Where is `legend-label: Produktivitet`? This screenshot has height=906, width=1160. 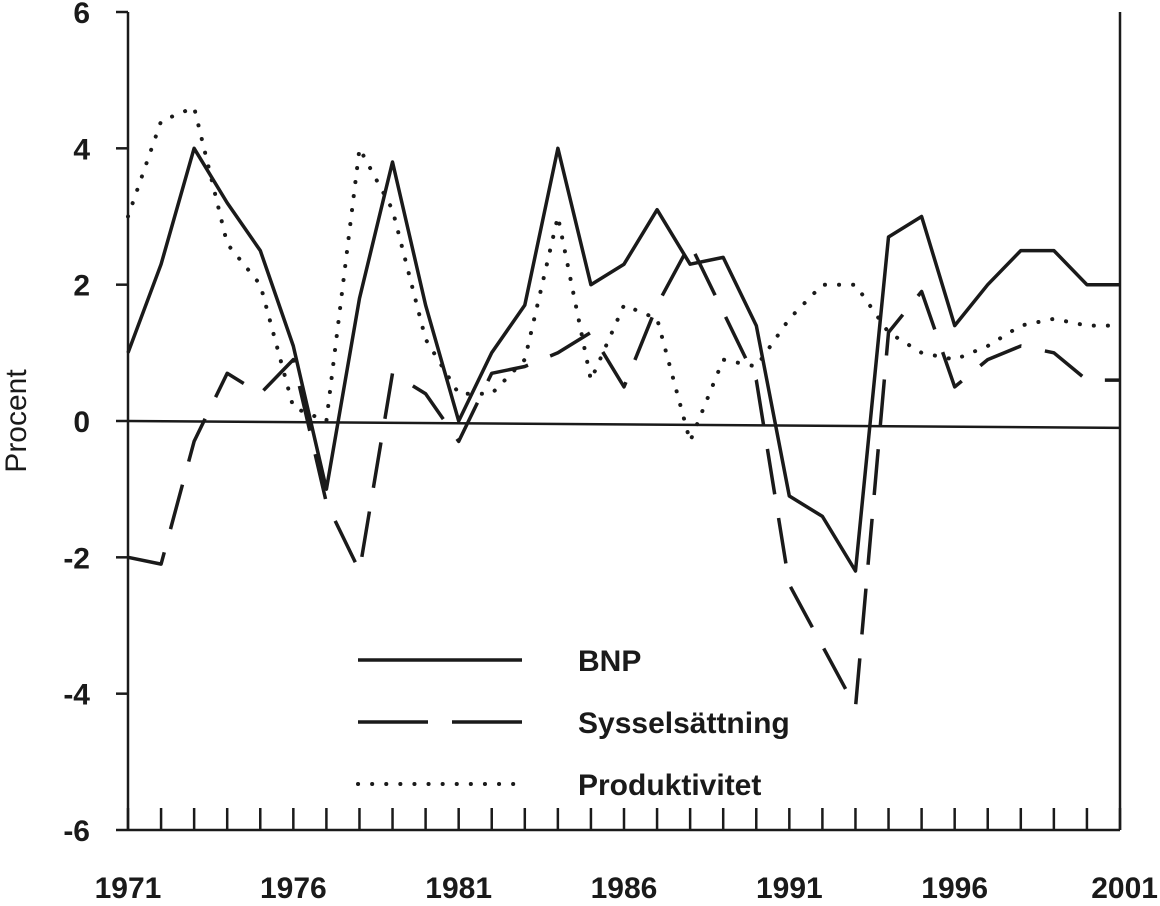
legend-label: Produktivitet is located at coordinates (669, 785).